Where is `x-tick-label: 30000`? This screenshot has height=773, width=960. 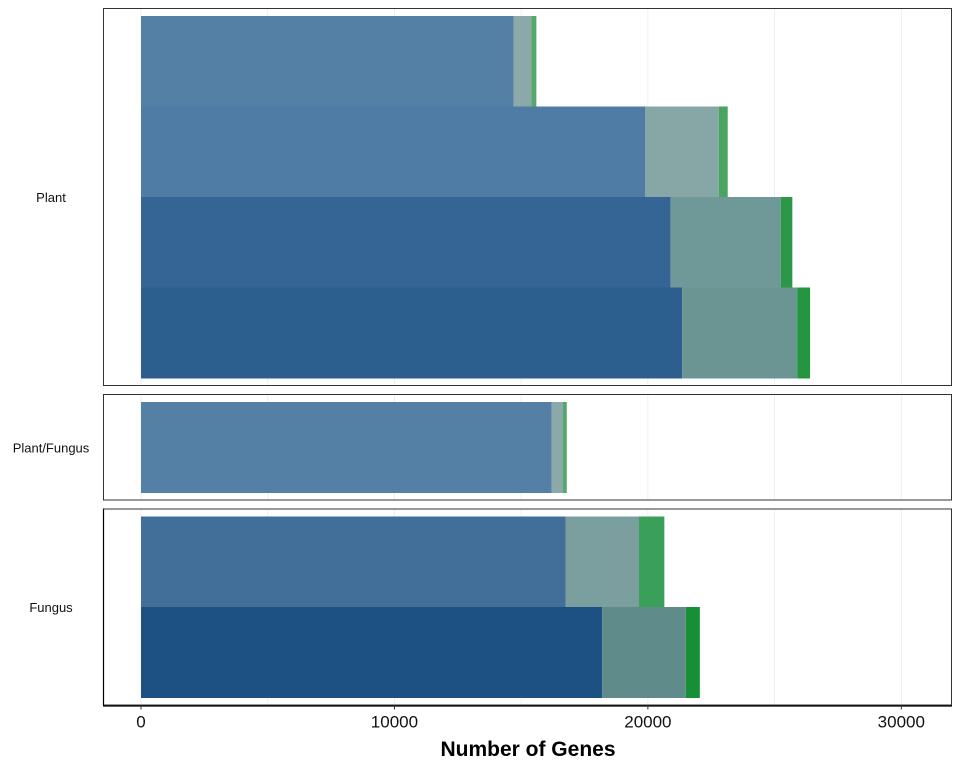 x-tick-label: 30000 is located at coordinates (901, 722).